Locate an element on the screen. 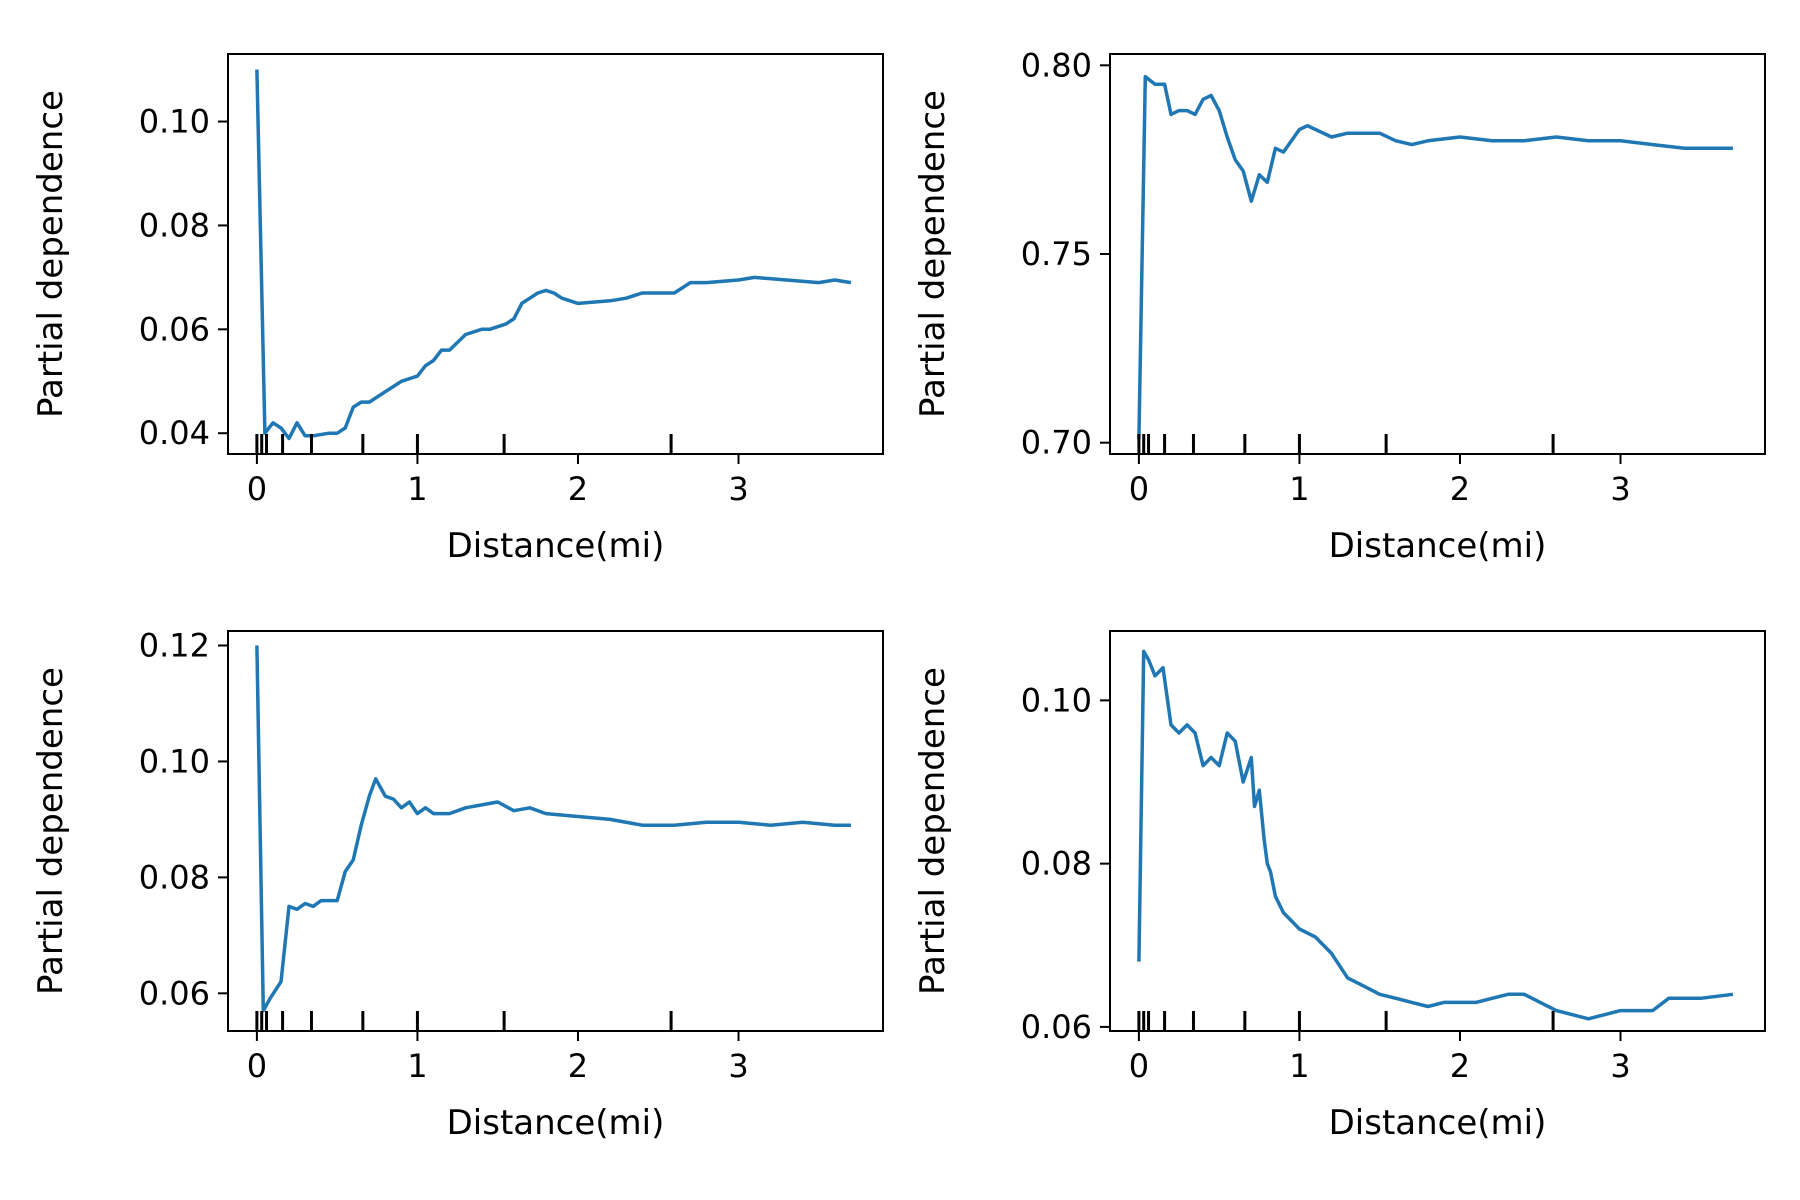 This screenshot has height=1200, width=1800. y-tick-label: 0.70 is located at coordinates (1056, 443).